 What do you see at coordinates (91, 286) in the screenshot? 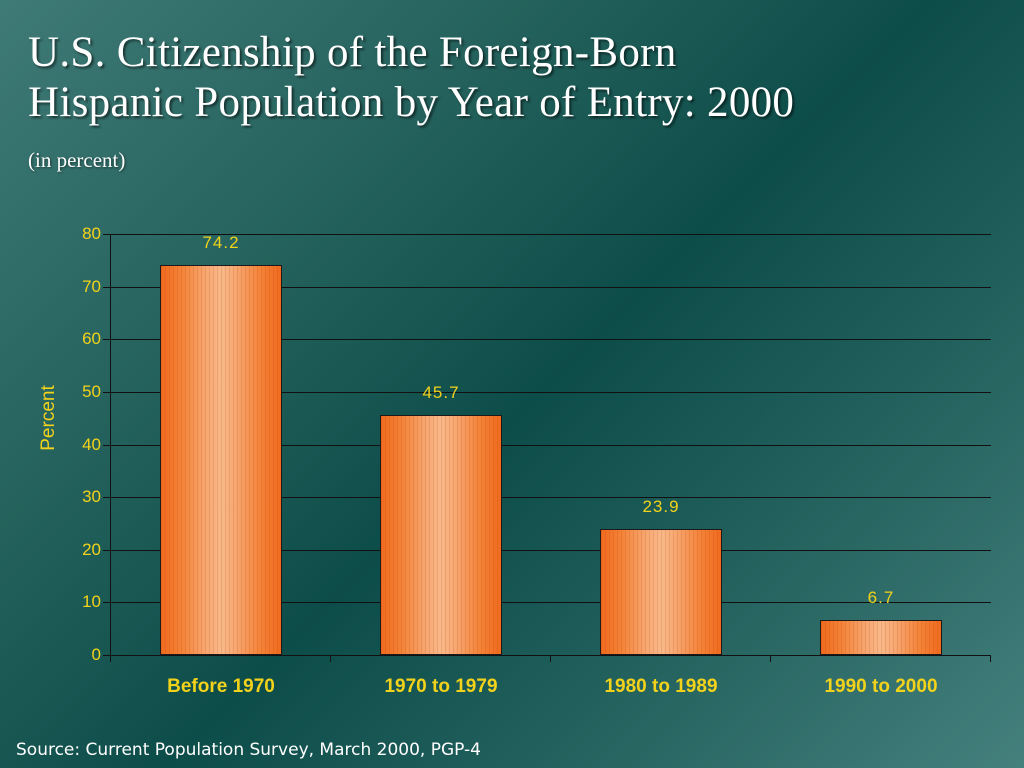
I see `y-tick-label: 70` at bounding box center [91, 286].